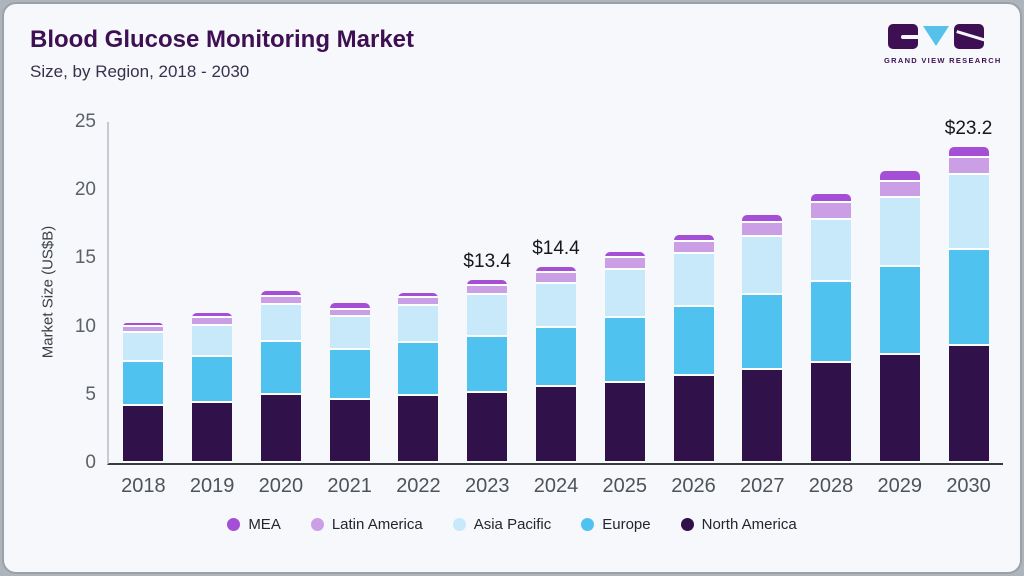 This screenshot has width=1024, height=576. What do you see at coordinates (900, 486) in the screenshot?
I see `x-tick-label-2029: 2029` at bounding box center [900, 486].